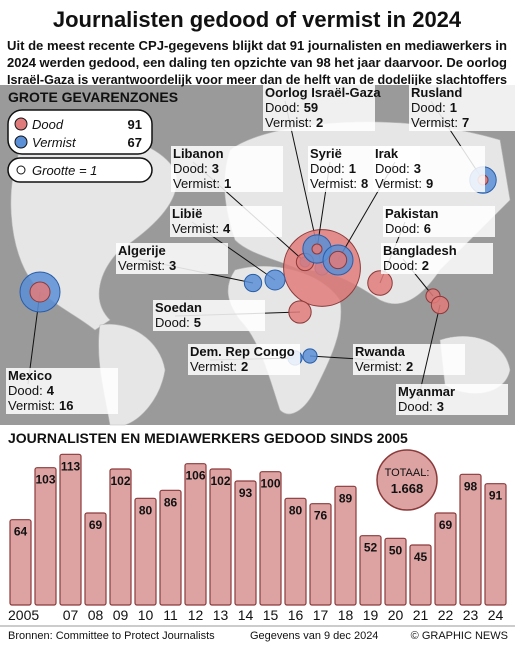 This screenshot has width=515, height=646. Describe the element at coordinates (220, 481) in the screenshot. I see `bar-value-label: 102` at that location.